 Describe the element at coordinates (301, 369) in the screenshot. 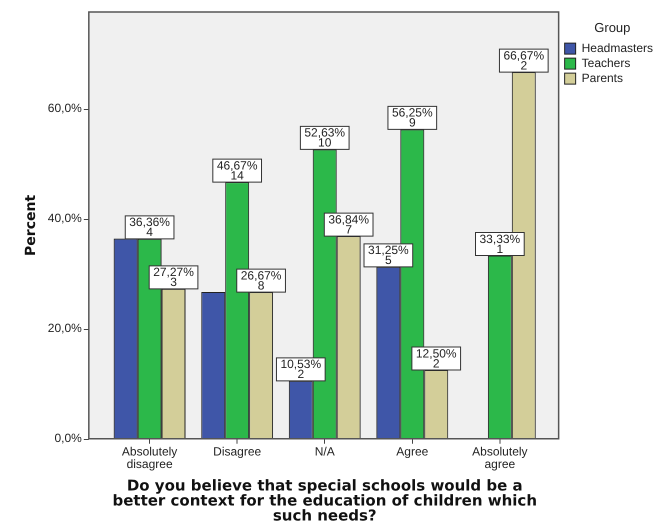

I see `data-label: 10,53% 2` at that location.